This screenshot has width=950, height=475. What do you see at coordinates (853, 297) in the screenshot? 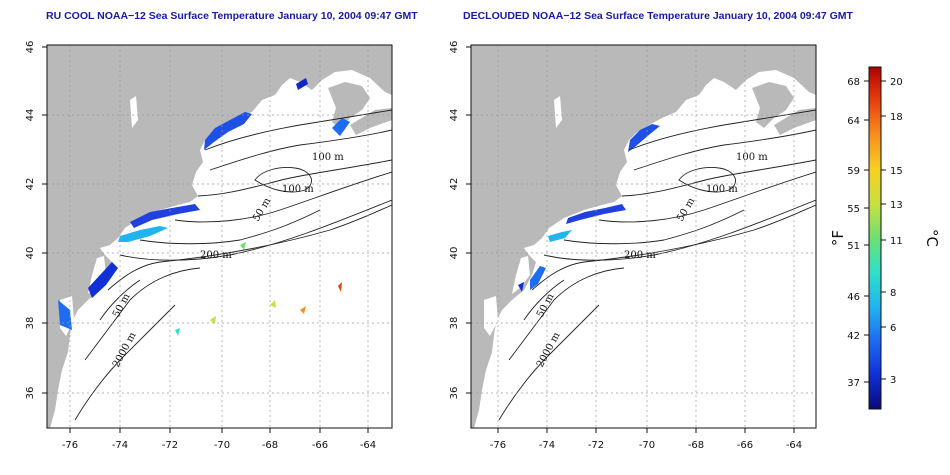
I see `fahrenheit-tick-label: 46` at bounding box center [853, 297].